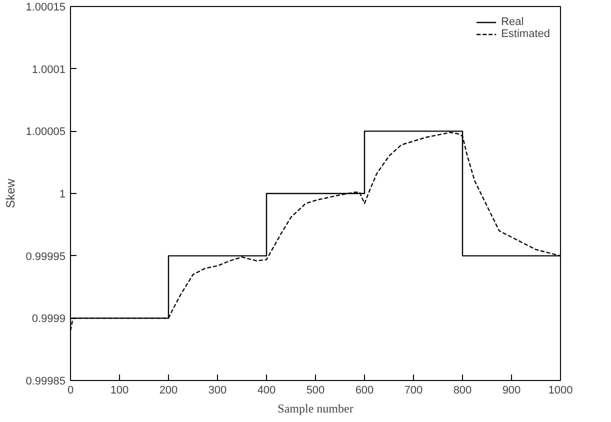 This screenshot has width=611, height=422. Describe the element at coordinates (70, 390) in the screenshot. I see `x-tick-label: 0` at that location.